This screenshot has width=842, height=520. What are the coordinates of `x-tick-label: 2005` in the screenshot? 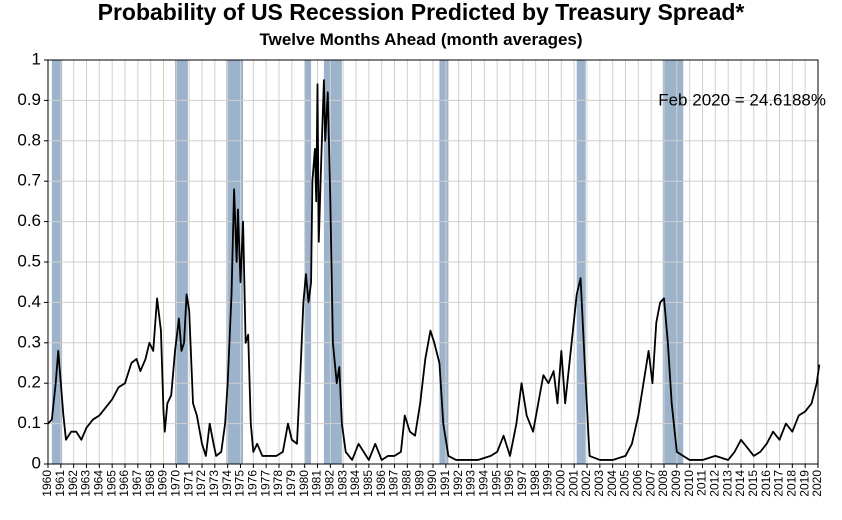 It's located at (625, 483).